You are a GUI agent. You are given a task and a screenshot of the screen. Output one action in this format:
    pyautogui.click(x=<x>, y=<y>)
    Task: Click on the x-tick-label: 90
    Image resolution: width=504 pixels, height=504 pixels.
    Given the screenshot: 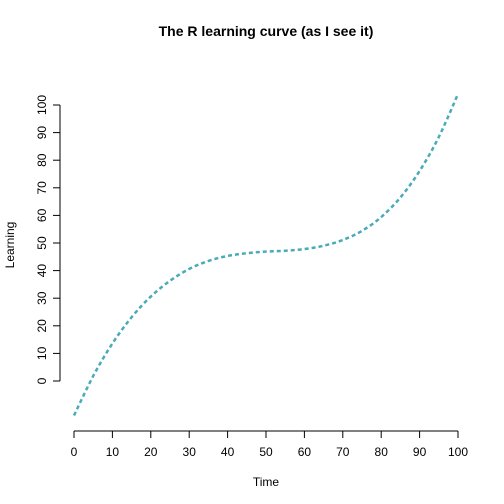 What is the action you would take?
    pyautogui.click(x=420, y=452)
    